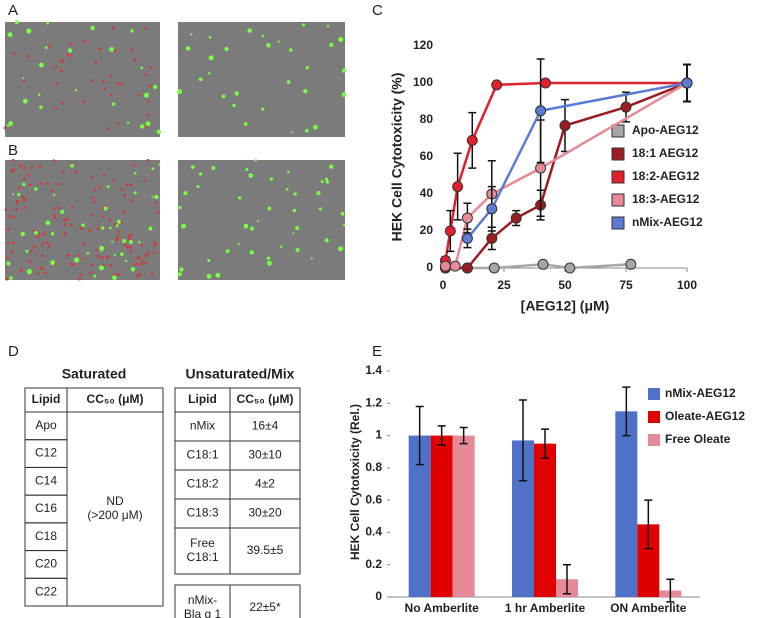  Describe the element at coordinates (665, 153) in the screenshot. I see `legend-label: 18:1 AEG12` at that location.